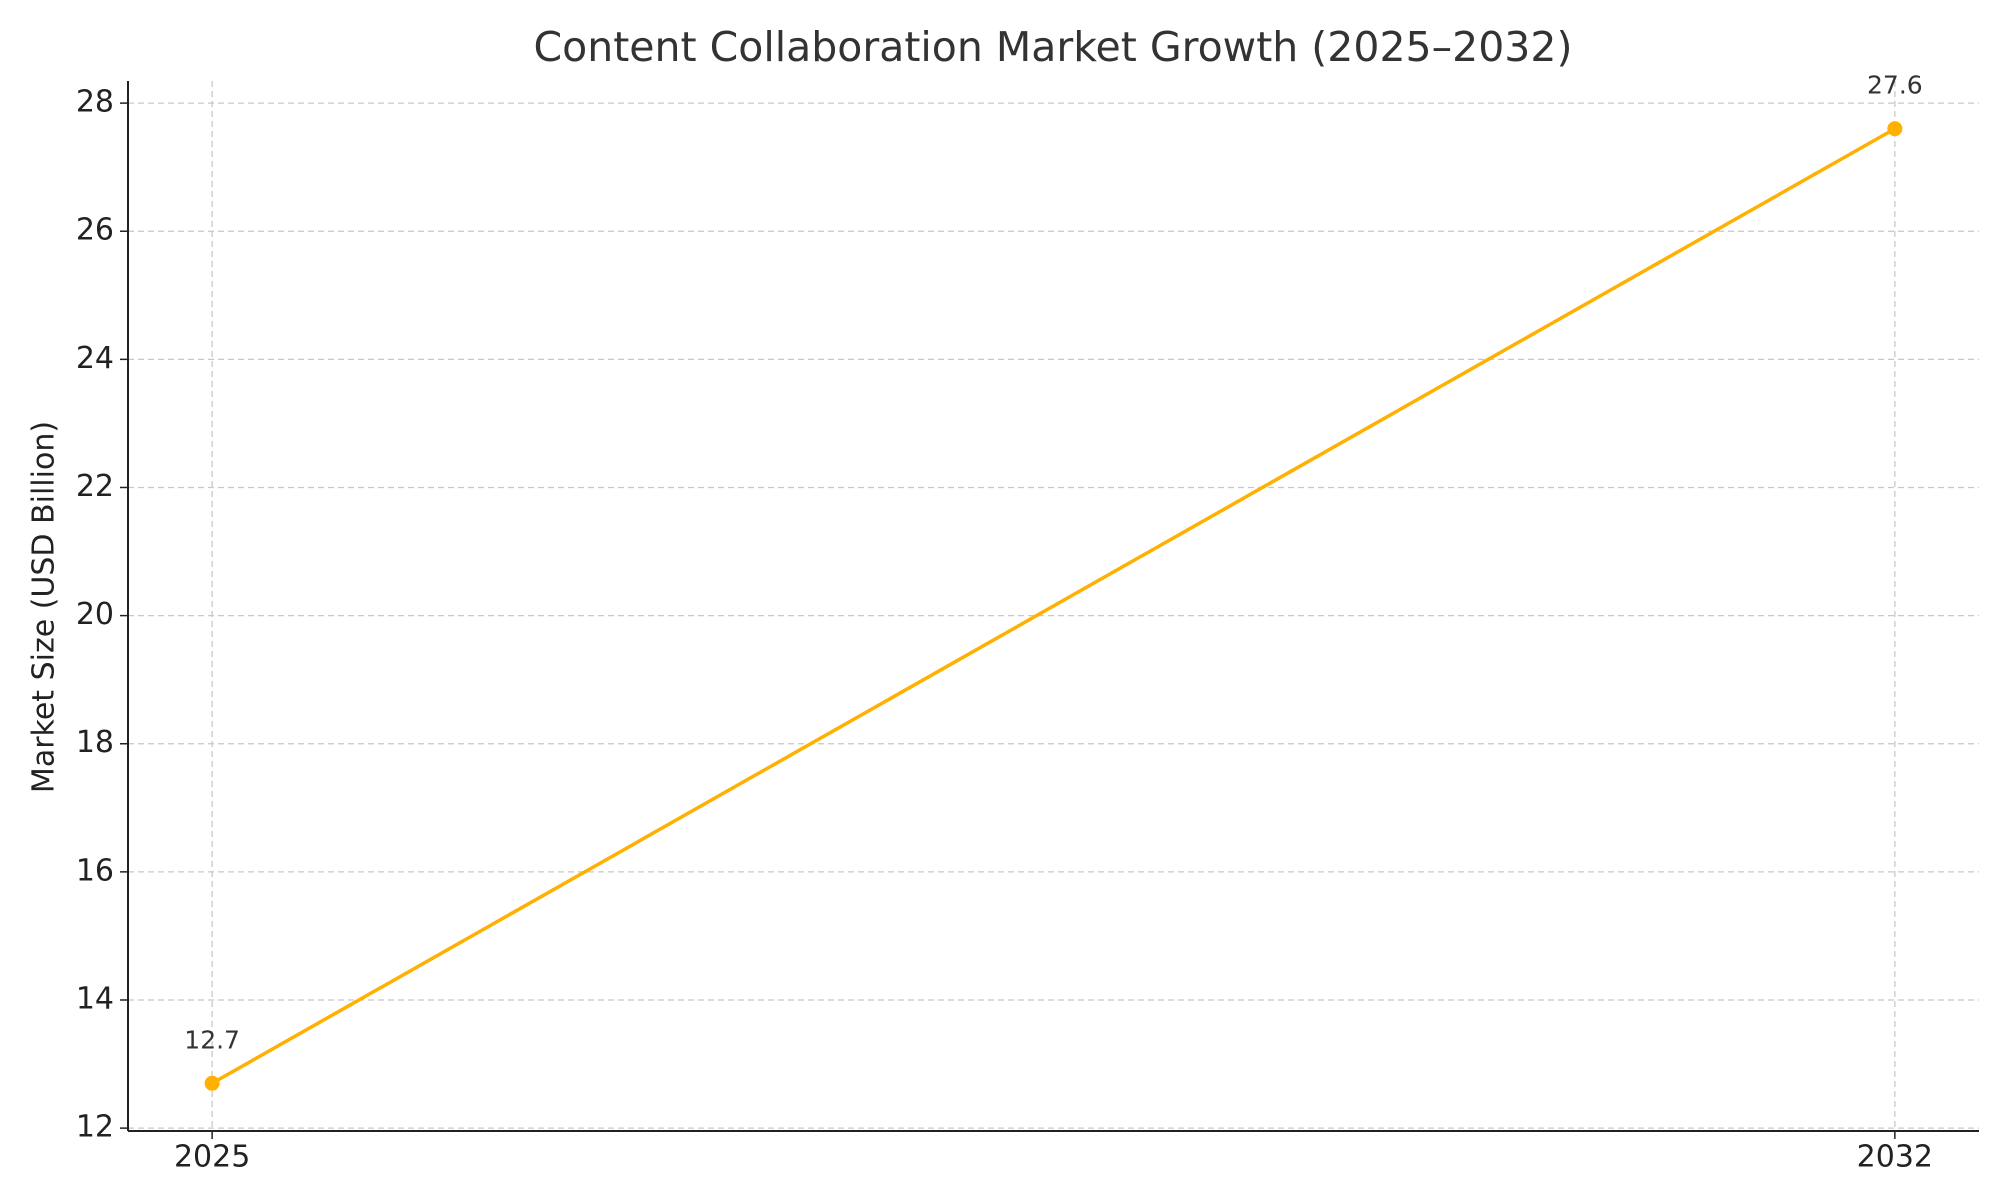 The image size is (2000, 1200). Describe the element at coordinates (95, 358) in the screenshot. I see `y-tick-label: 24` at that location.